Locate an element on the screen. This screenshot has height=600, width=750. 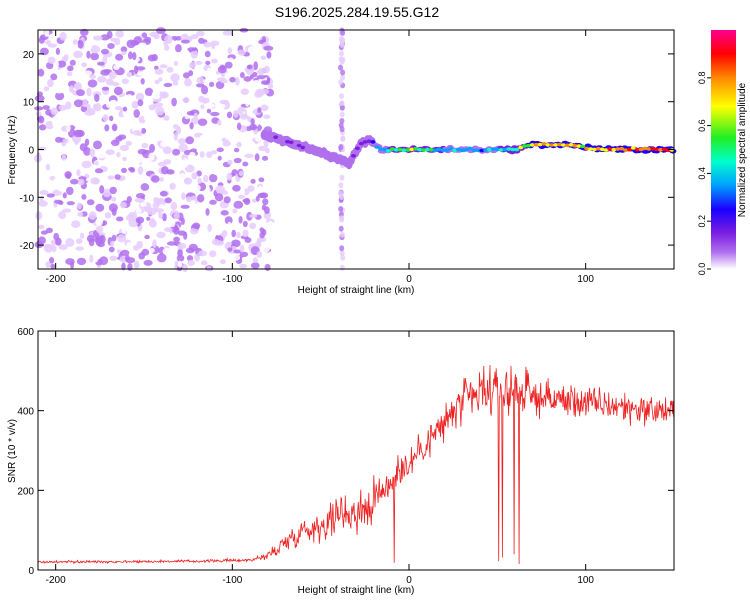
snr-y-tick-label: 200 is located at coordinates (25, 491).